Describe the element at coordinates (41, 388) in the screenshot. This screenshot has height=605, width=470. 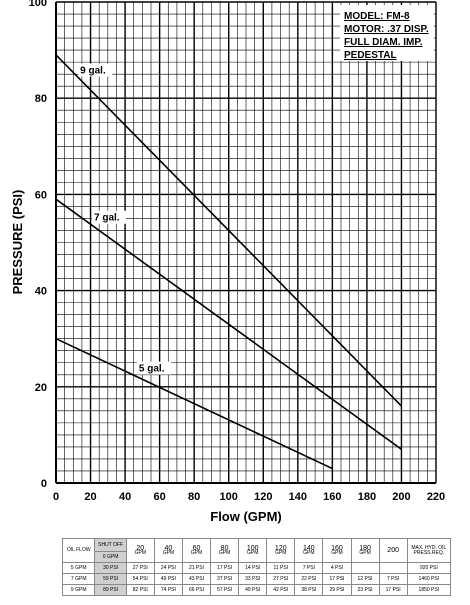
I see `y-tick-label: 20` at that location.